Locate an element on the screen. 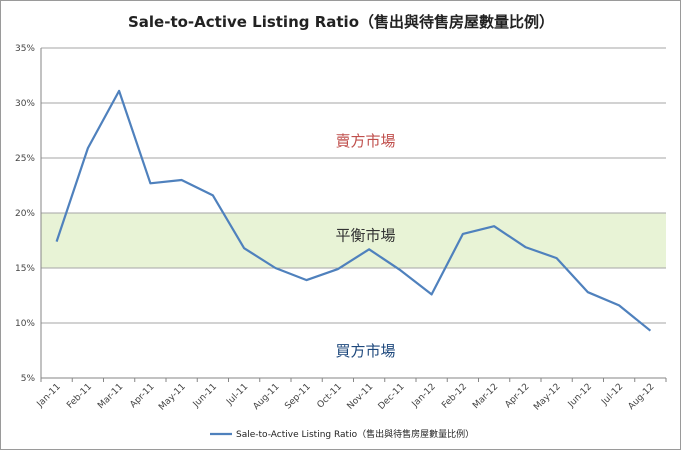 Image resolution: width=681 pixels, height=451 pixels. x-tick-label: Feb-12 is located at coordinates (454, 396).